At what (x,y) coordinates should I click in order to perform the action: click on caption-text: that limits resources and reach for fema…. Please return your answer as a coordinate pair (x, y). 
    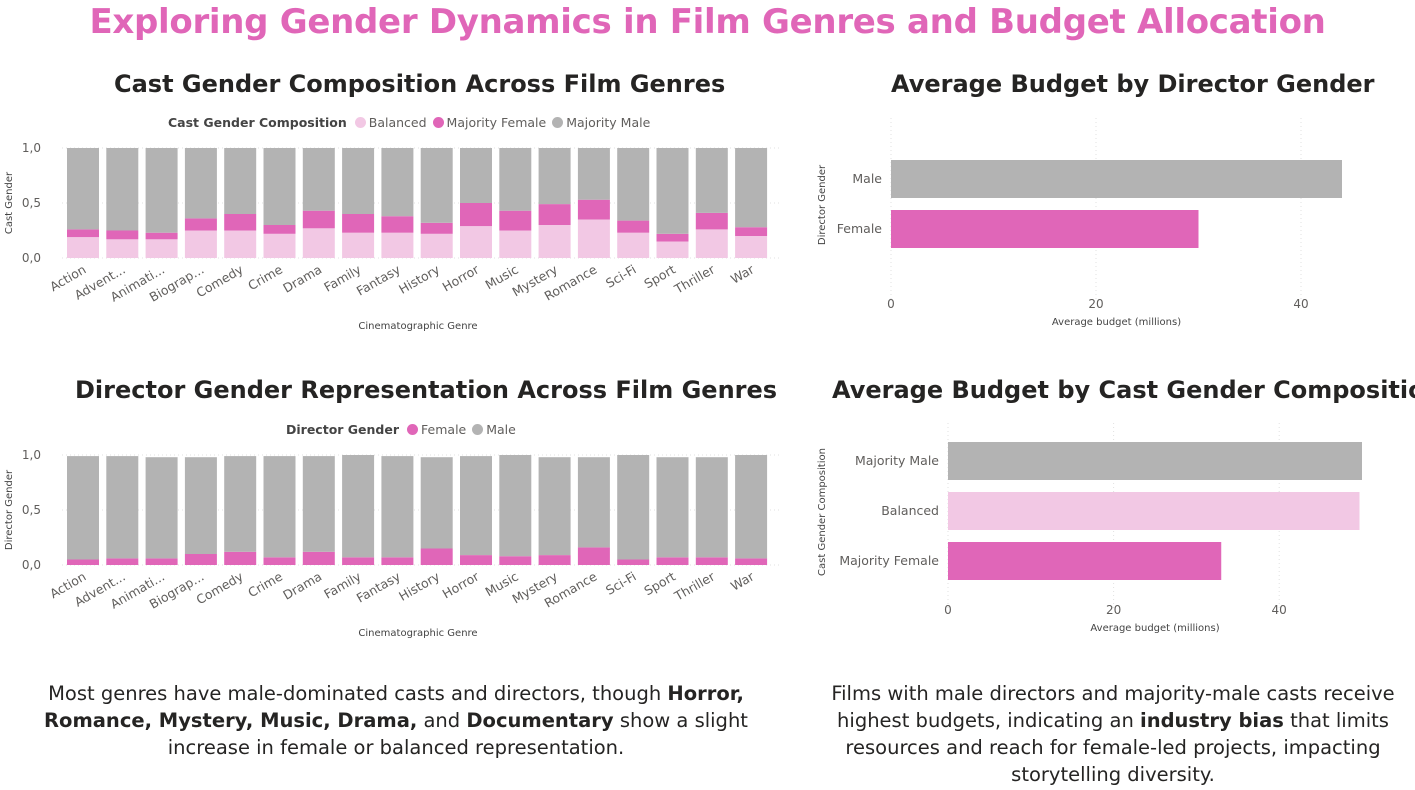
    Looking at the image, I should click on (1117, 747).